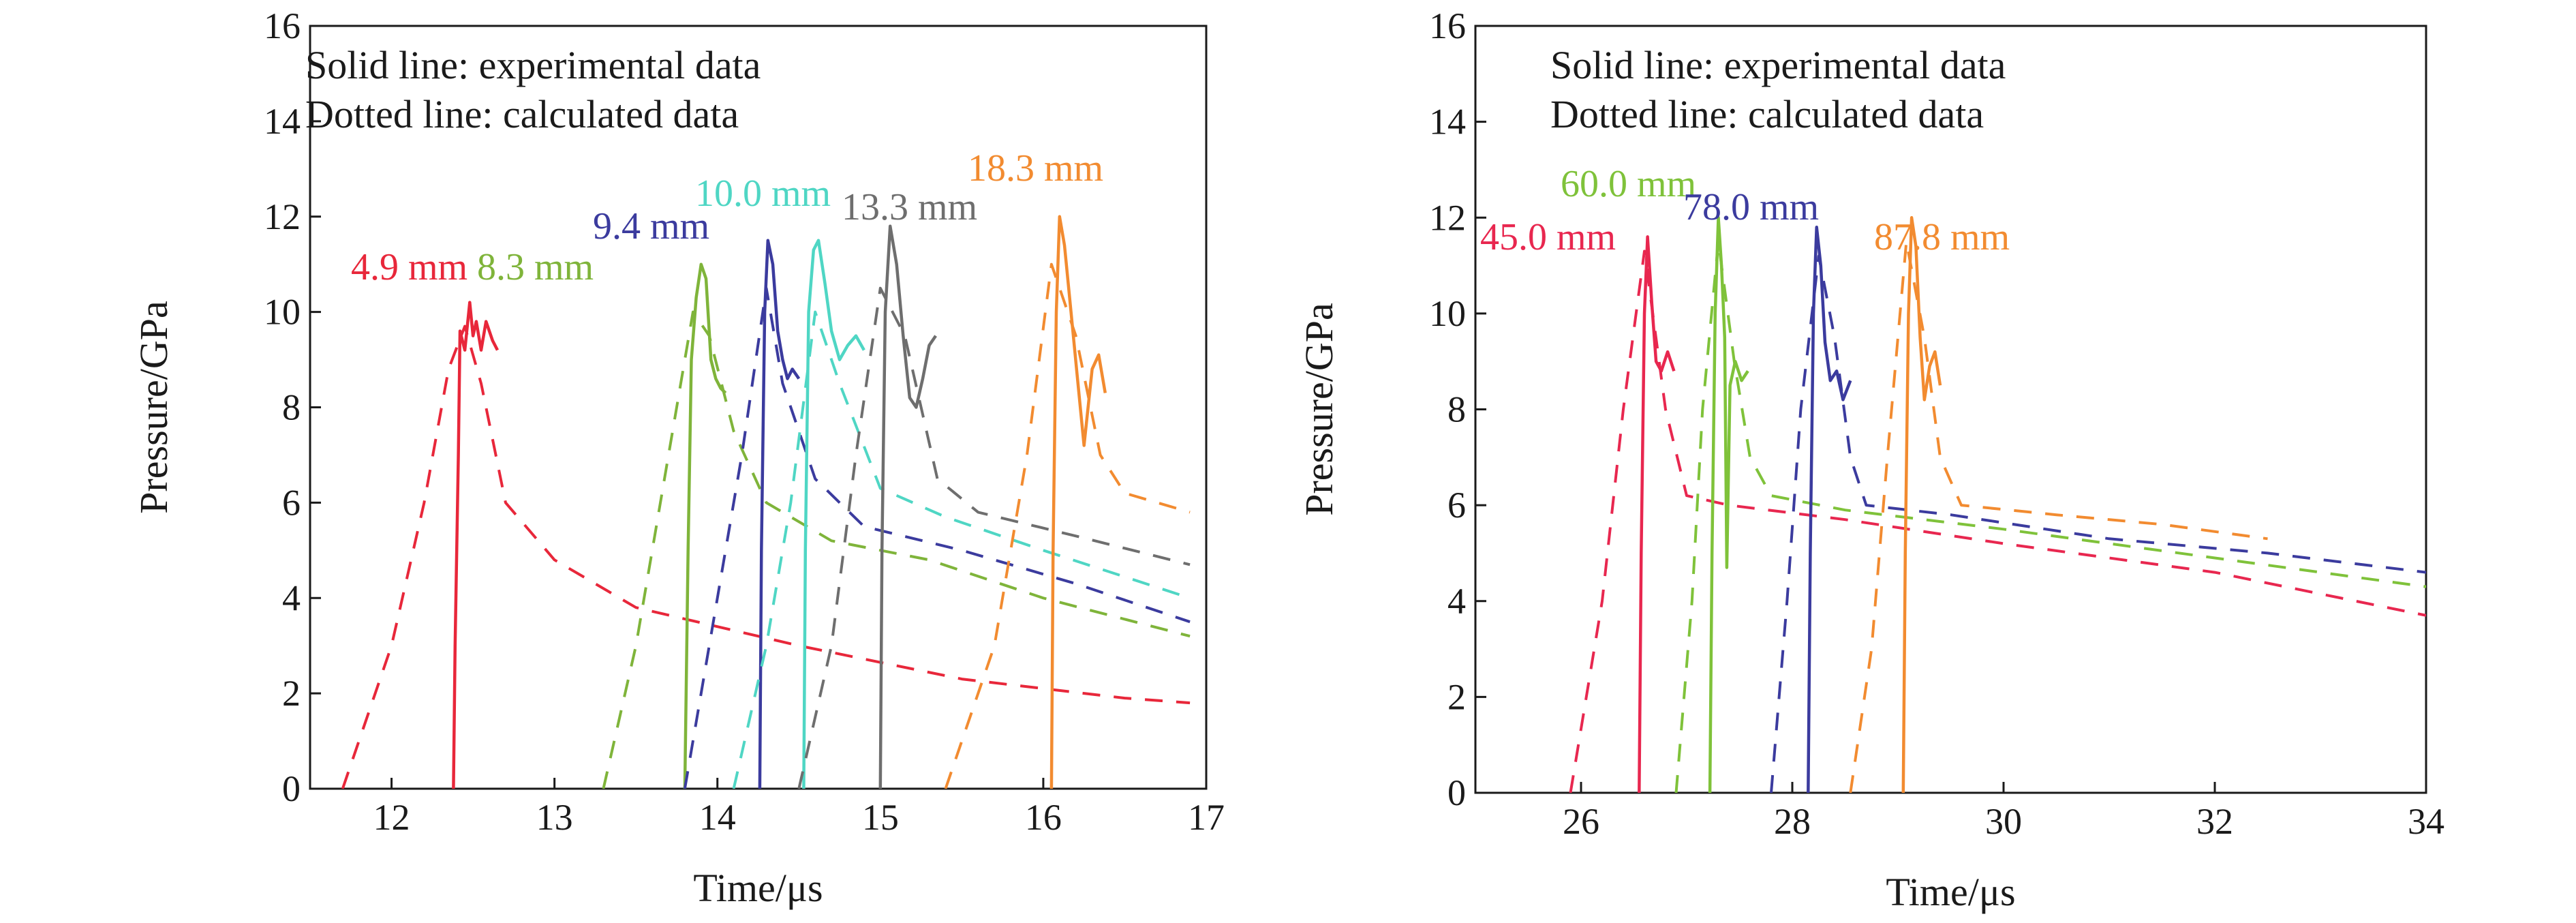  I want to click on x-tick-label: 34, so click(2426, 822).